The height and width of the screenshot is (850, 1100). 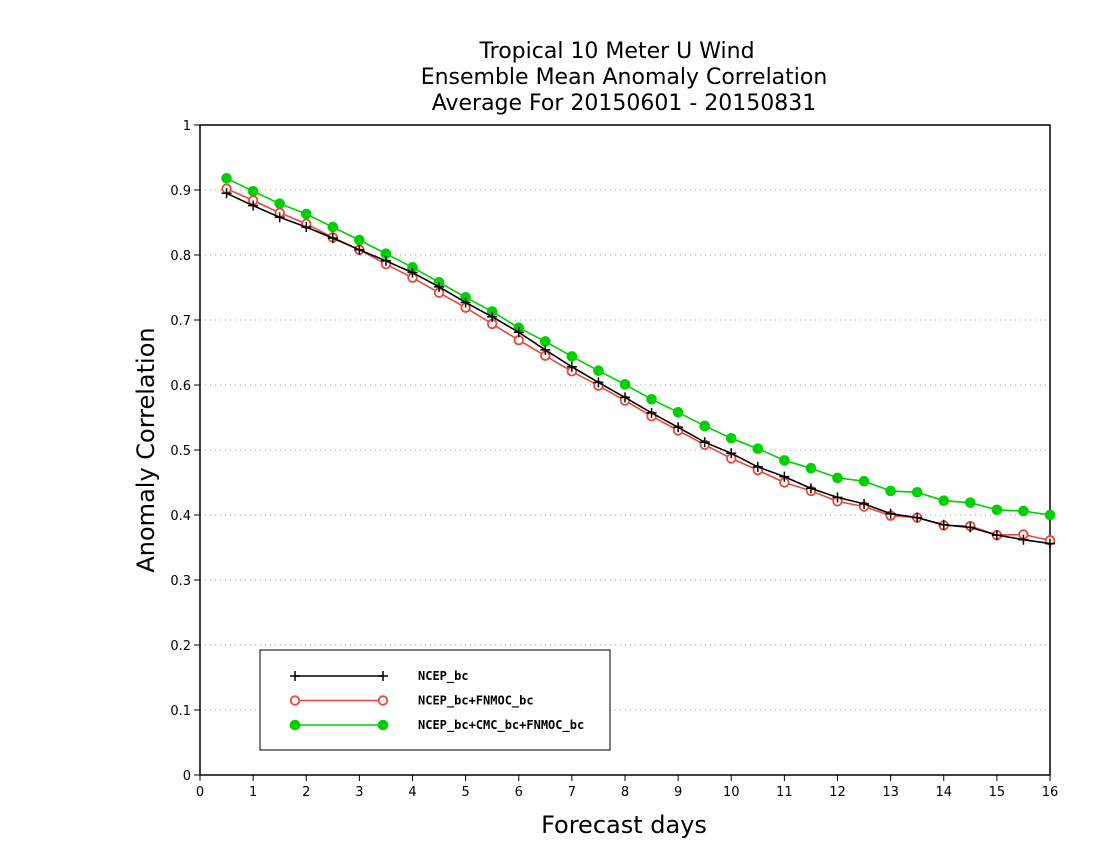 What do you see at coordinates (519, 792) in the screenshot?
I see `x-tick-label: 6` at bounding box center [519, 792].